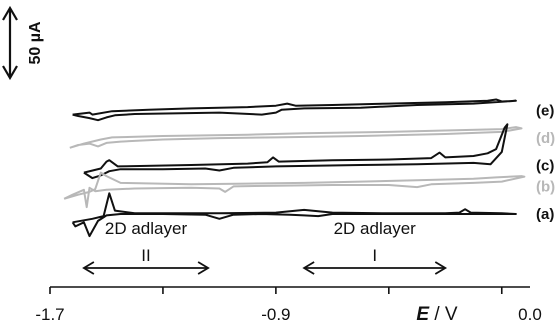 This screenshot has height=330, width=555. What do you see at coordinates (276, 290) in the screenshot?
I see `x-axis-ticks` at bounding box center [276, 290].